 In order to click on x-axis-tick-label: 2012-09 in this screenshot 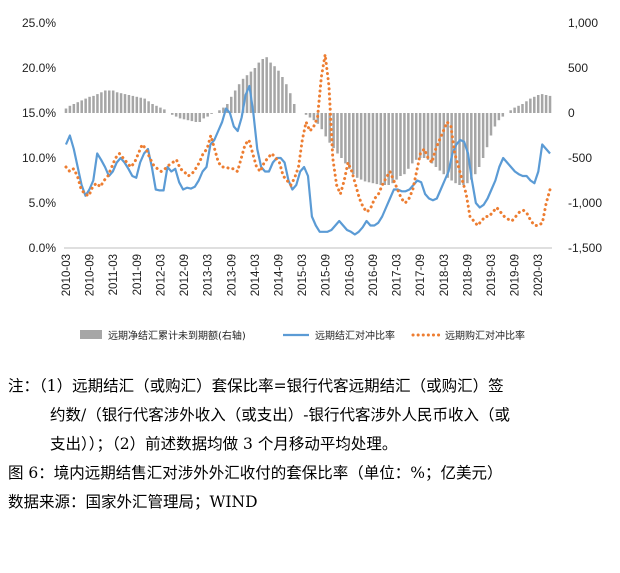, I will do `click(185, 275)`.